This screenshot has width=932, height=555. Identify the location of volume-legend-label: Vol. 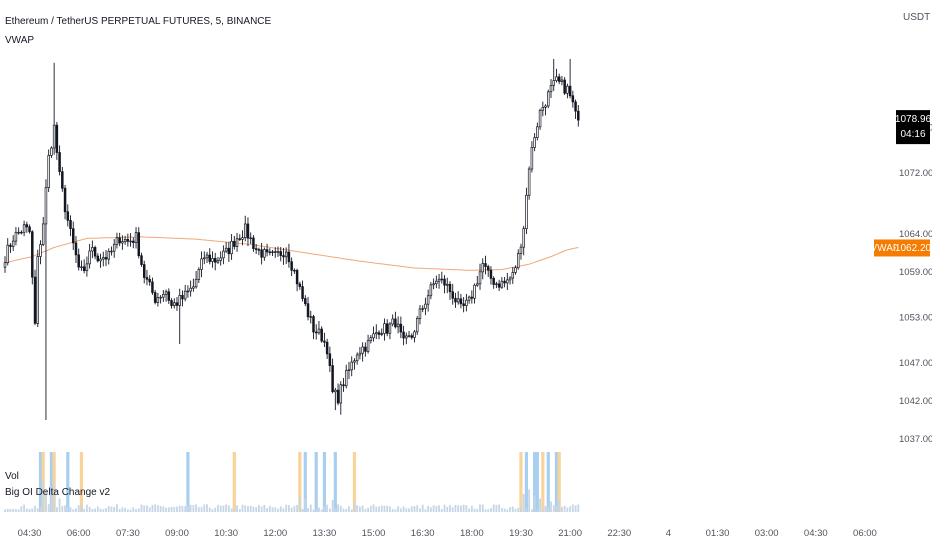
(12, 476).